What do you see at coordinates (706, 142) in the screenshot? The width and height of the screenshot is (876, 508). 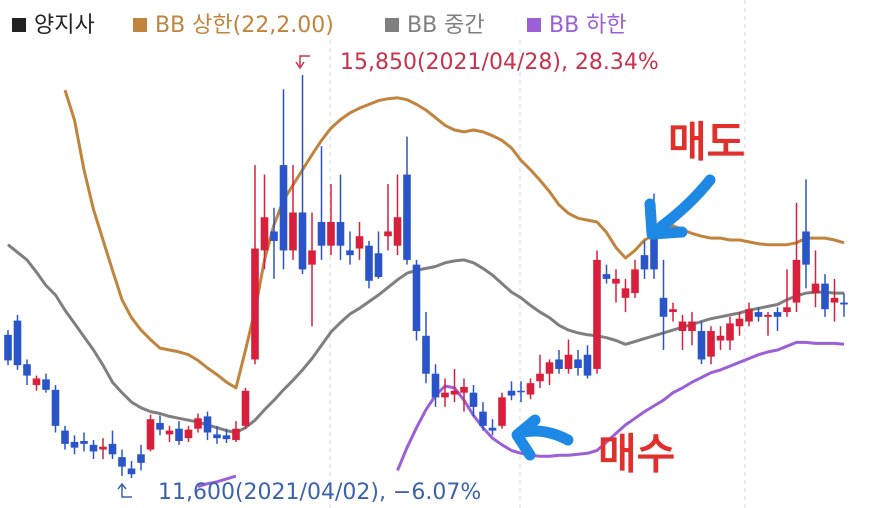 I see `sell-label: 매도` at bounding box center [706, 142].